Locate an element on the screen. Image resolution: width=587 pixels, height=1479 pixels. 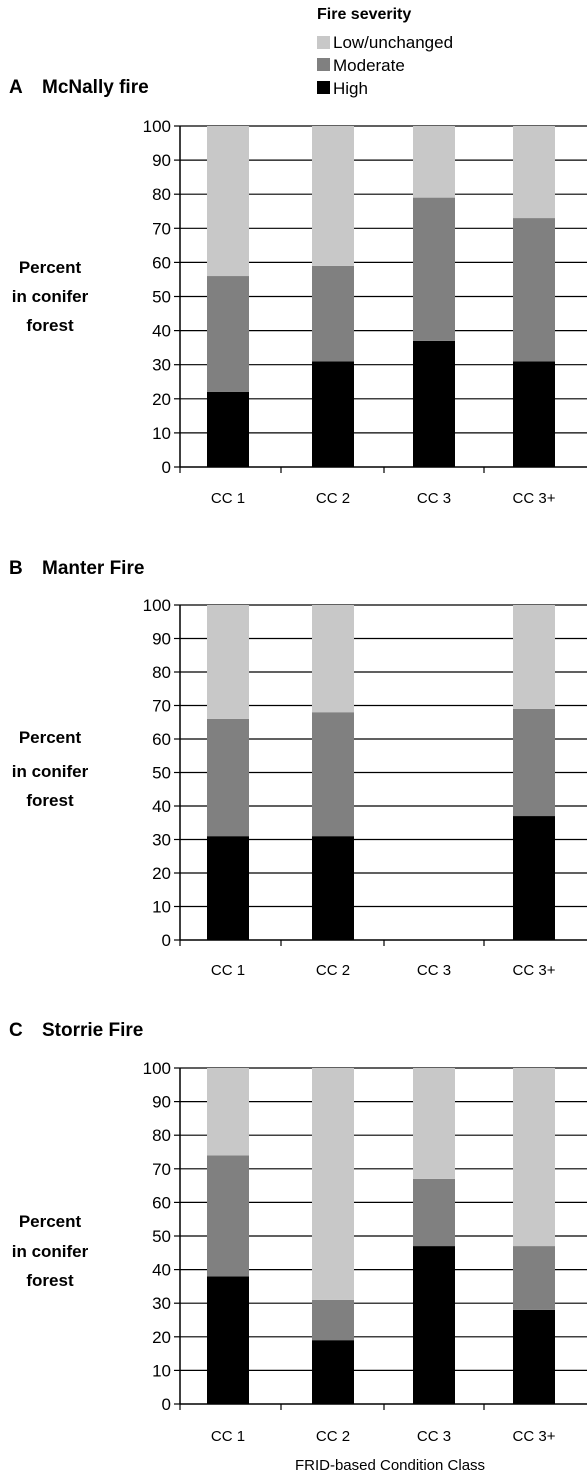
panel-c-bars is located at coordinates (381, 1236).